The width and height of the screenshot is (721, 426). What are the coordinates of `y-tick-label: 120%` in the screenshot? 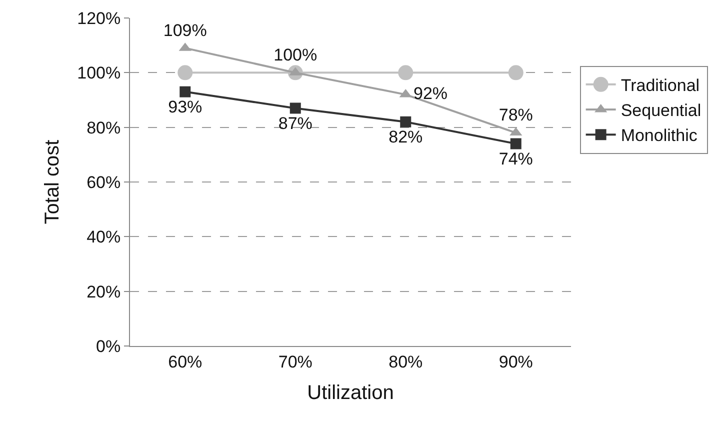 It's located at (99, 18).